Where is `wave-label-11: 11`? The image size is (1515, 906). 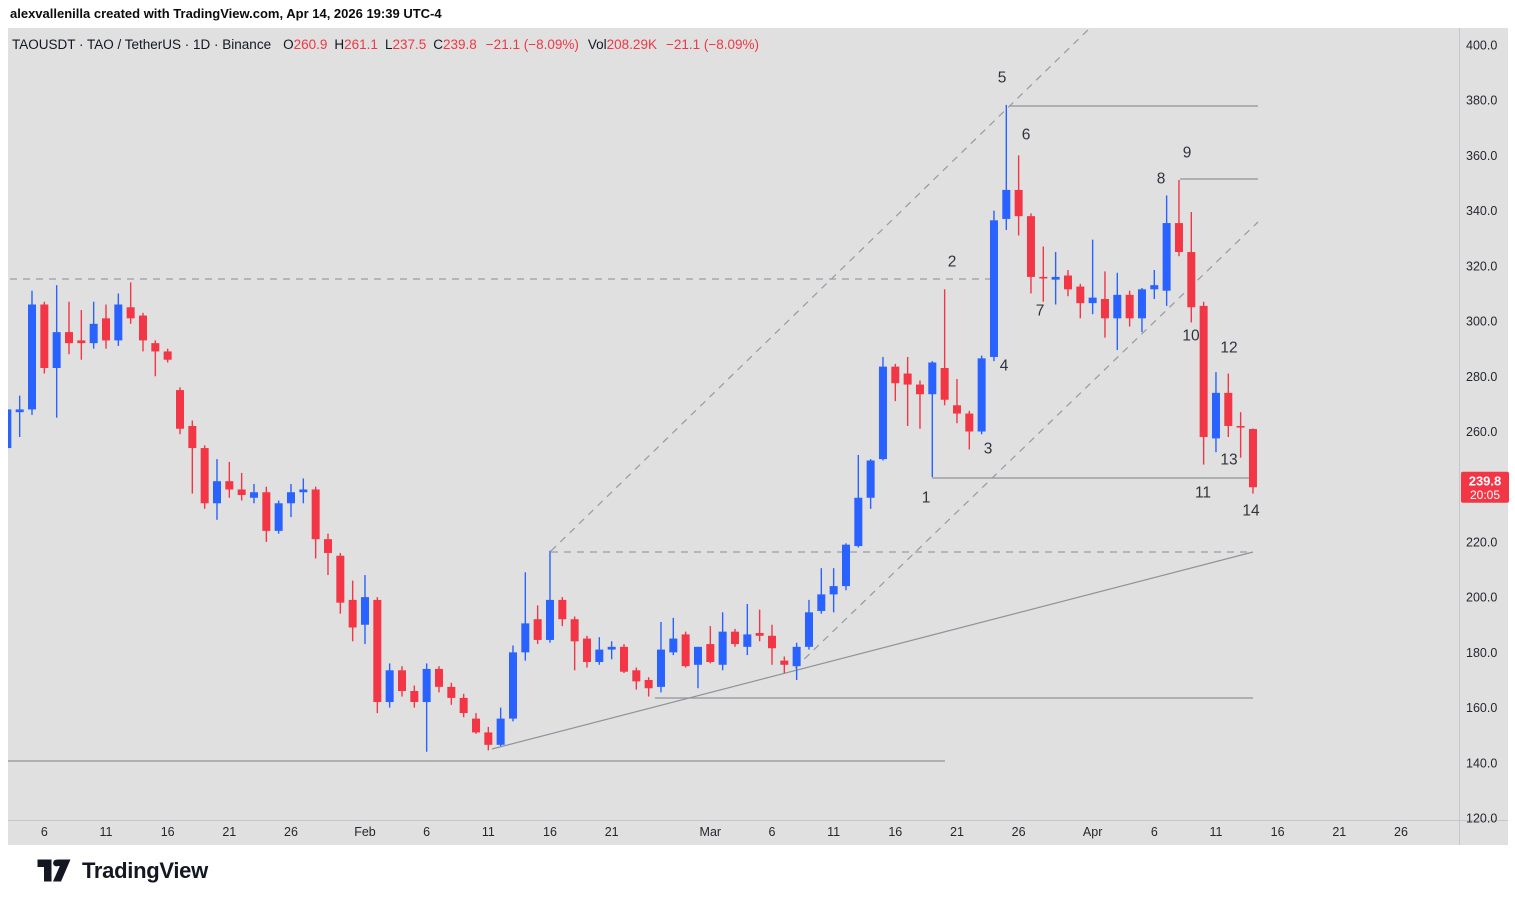
wave-label-11: 11 is located at coordinates (1203, 493).